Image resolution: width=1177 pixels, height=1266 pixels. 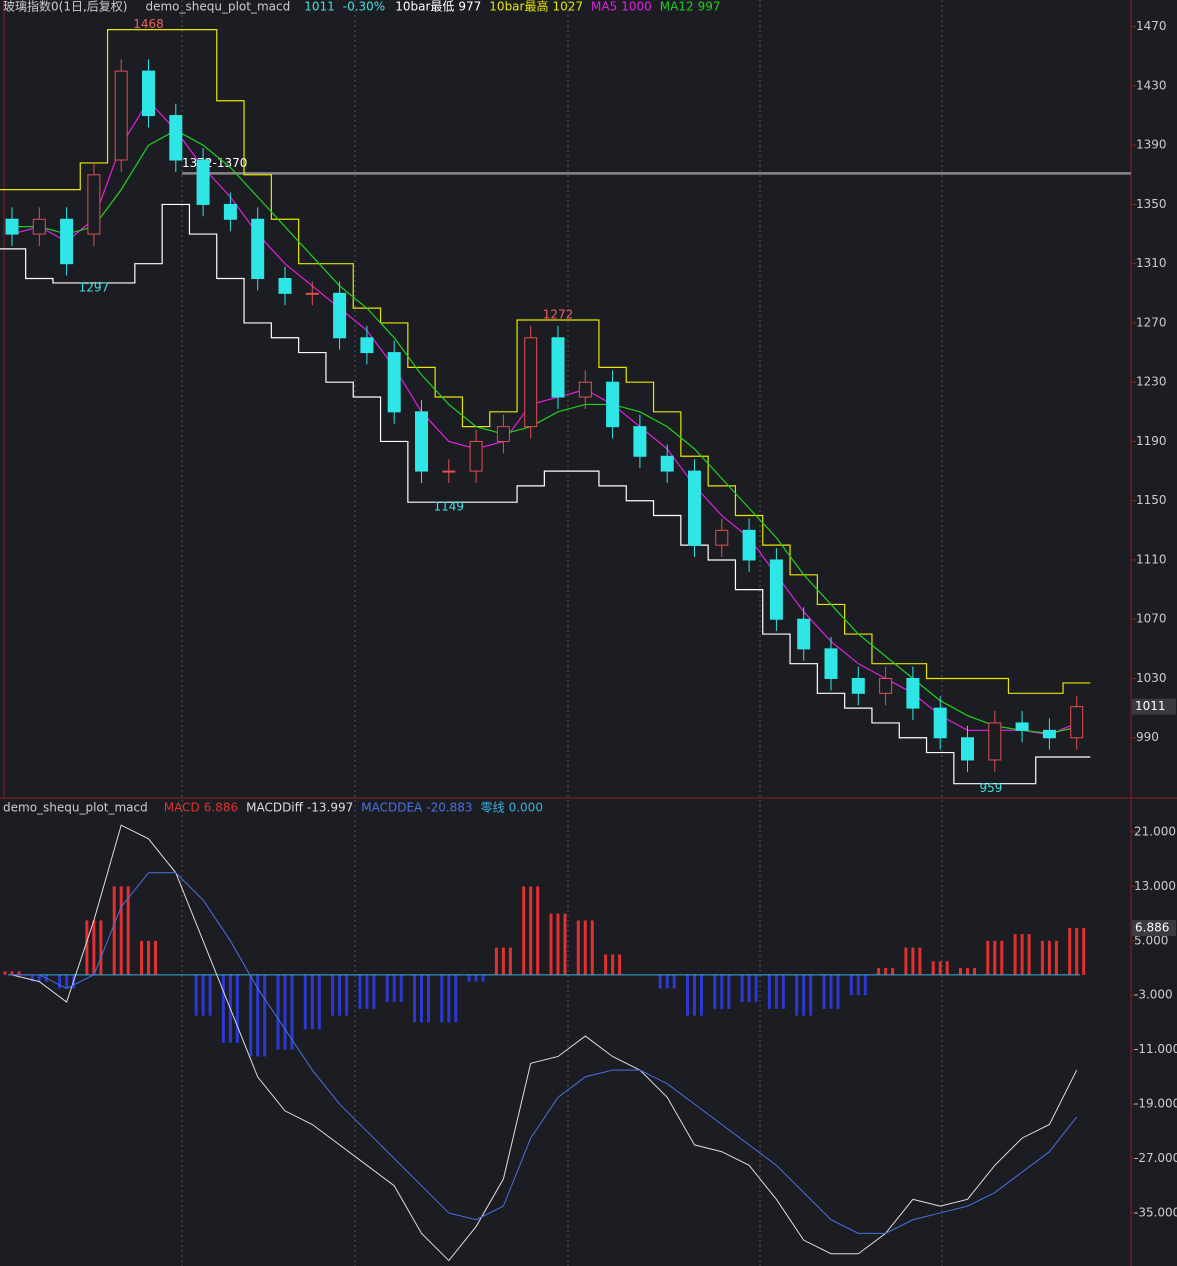 I want to click on y-tick-label: 1030, so click(x=1151, y=678).